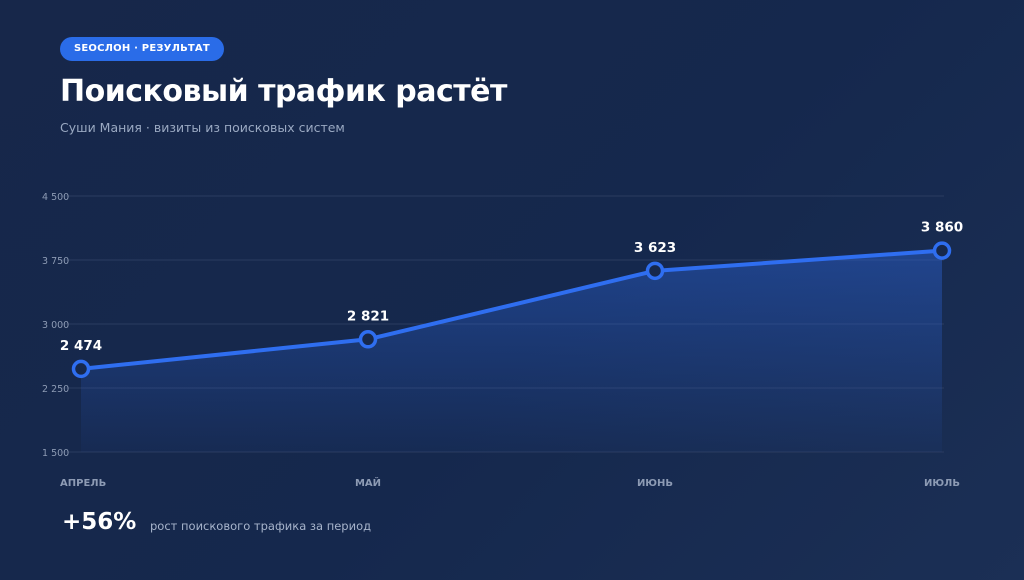 Image resolution: width=1024 pixels, height=580 pixels. What do you see at coordinates (55, 325) in the screenshot?
I see `y-tick-label: 3 000` at bounding box center [55, 325].